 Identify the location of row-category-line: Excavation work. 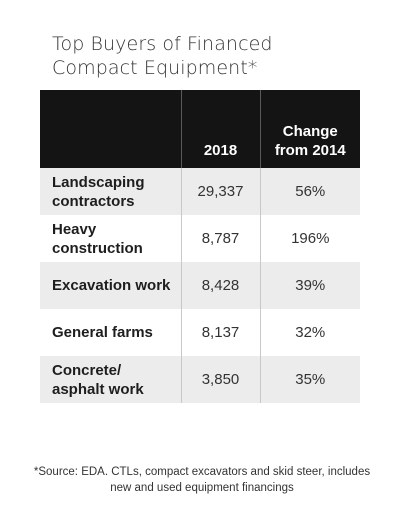
(111, 285).